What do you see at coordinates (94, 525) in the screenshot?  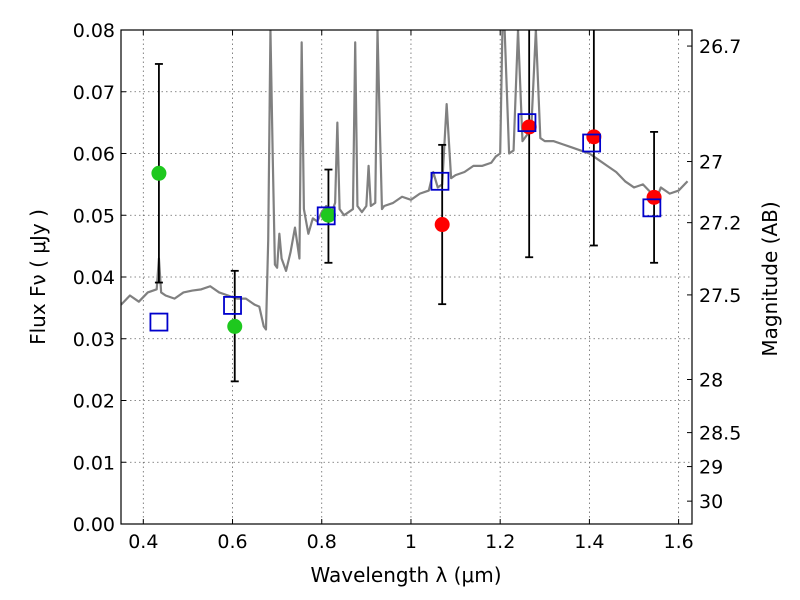 I see `y-tick-label: 0.00` at bounding box center [94, 525].